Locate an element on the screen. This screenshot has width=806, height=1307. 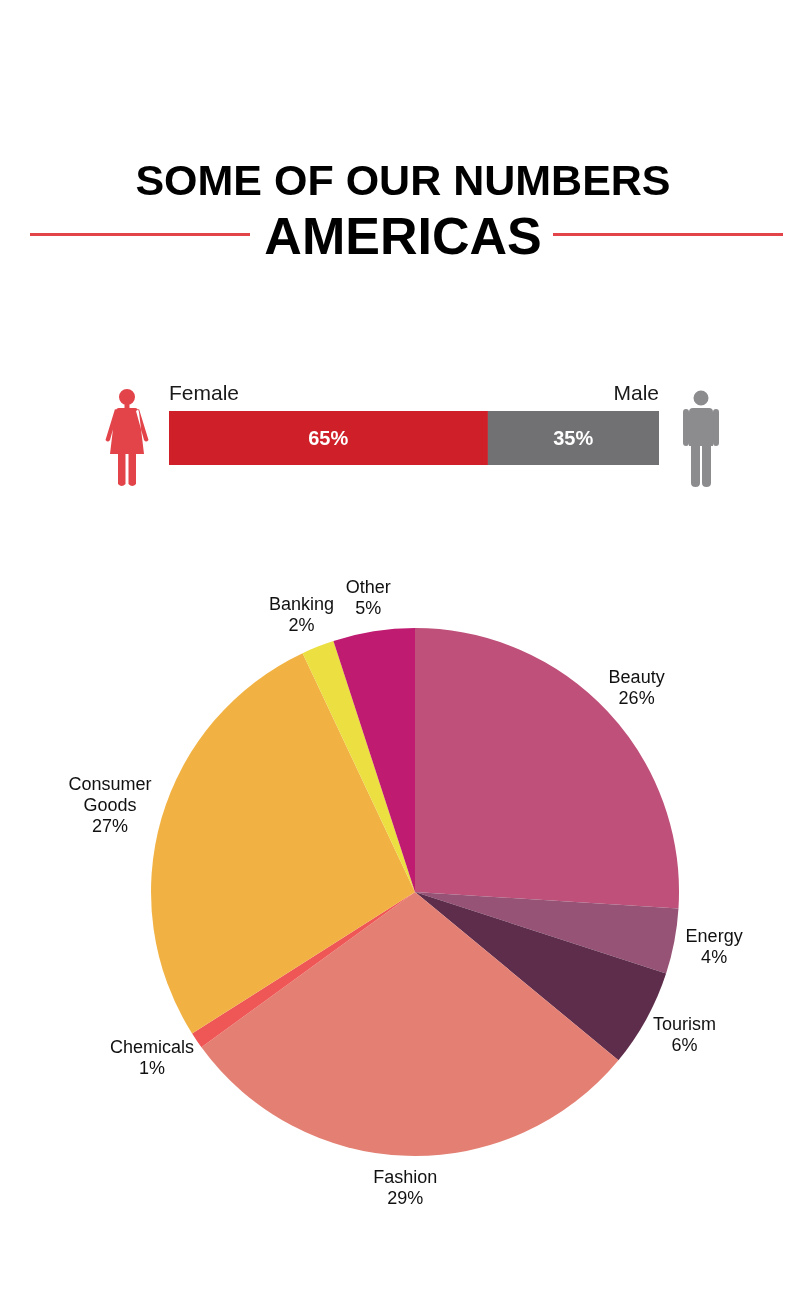
slice-label: Fashion is located at coordinates (405, 1177).